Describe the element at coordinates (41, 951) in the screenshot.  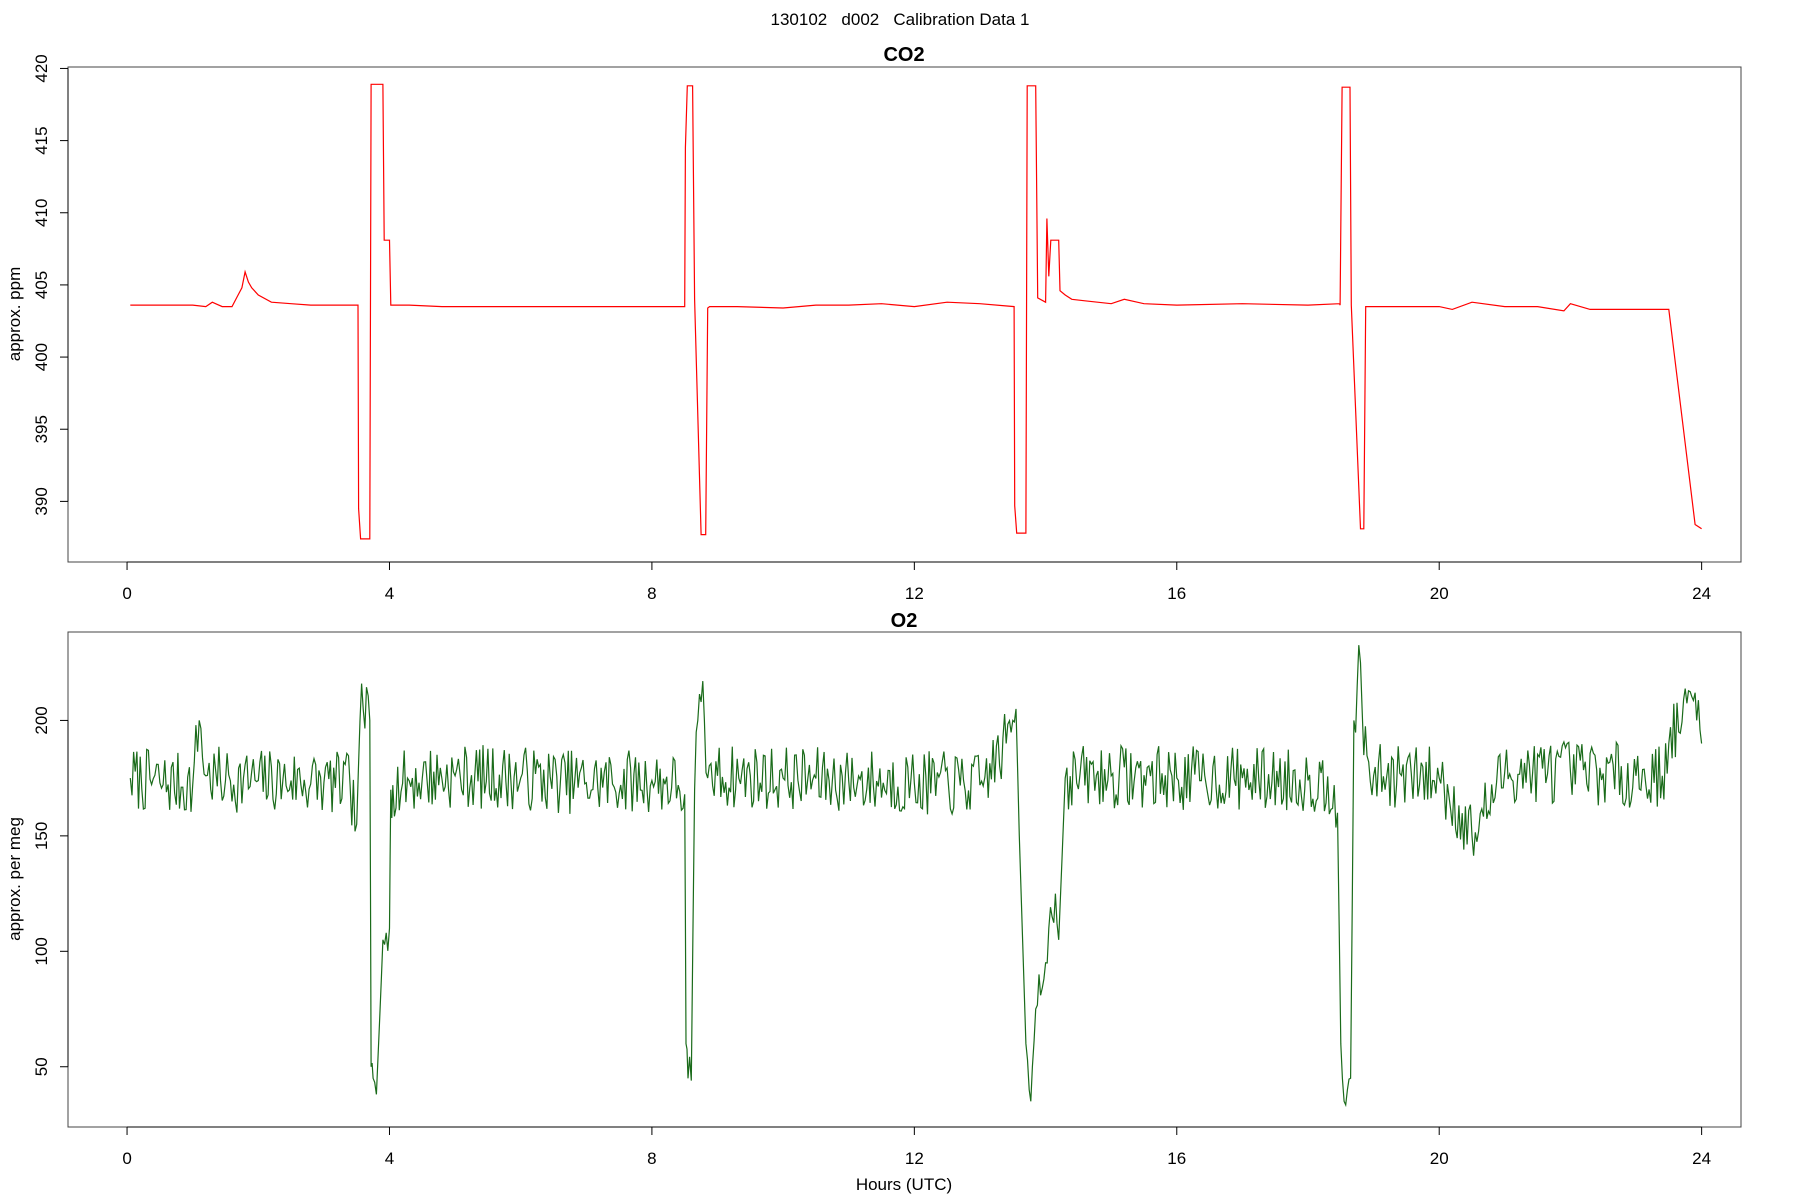
I see `o2-y-tick-label: 100` at that location.